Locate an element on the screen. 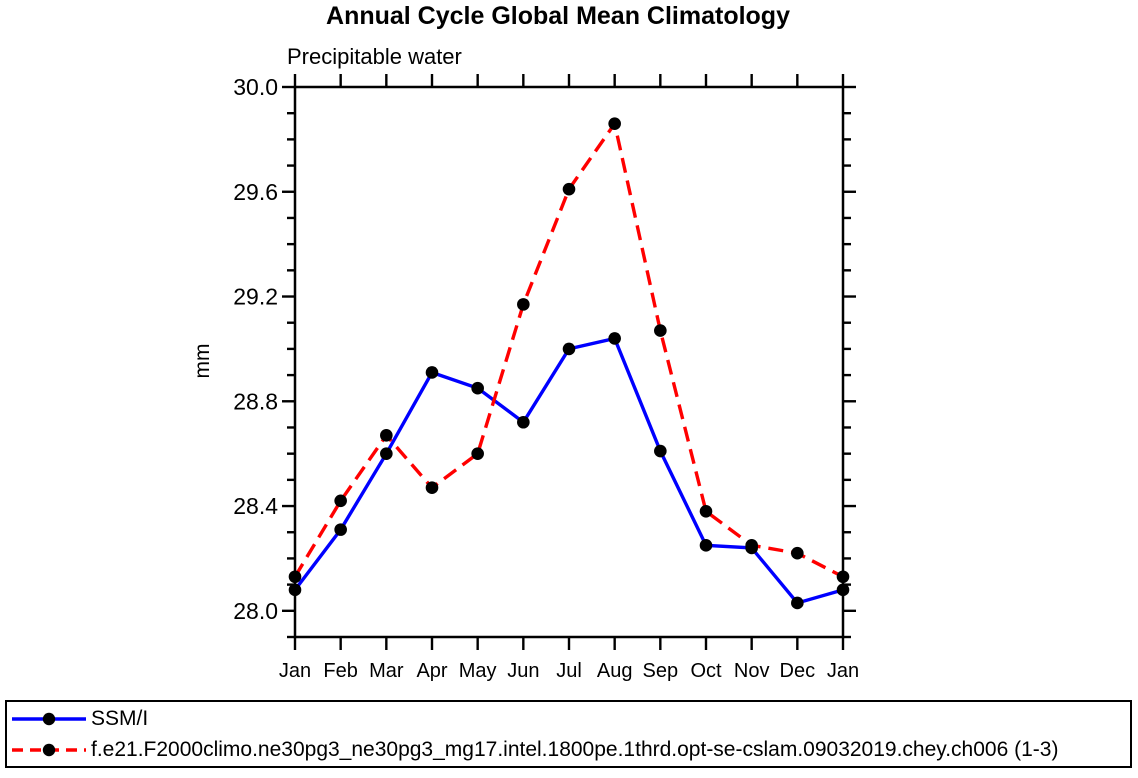 The width and height of the screenshot is (1138, 778). y-tick-label: 28.8 is located at coordinates (255, 401).